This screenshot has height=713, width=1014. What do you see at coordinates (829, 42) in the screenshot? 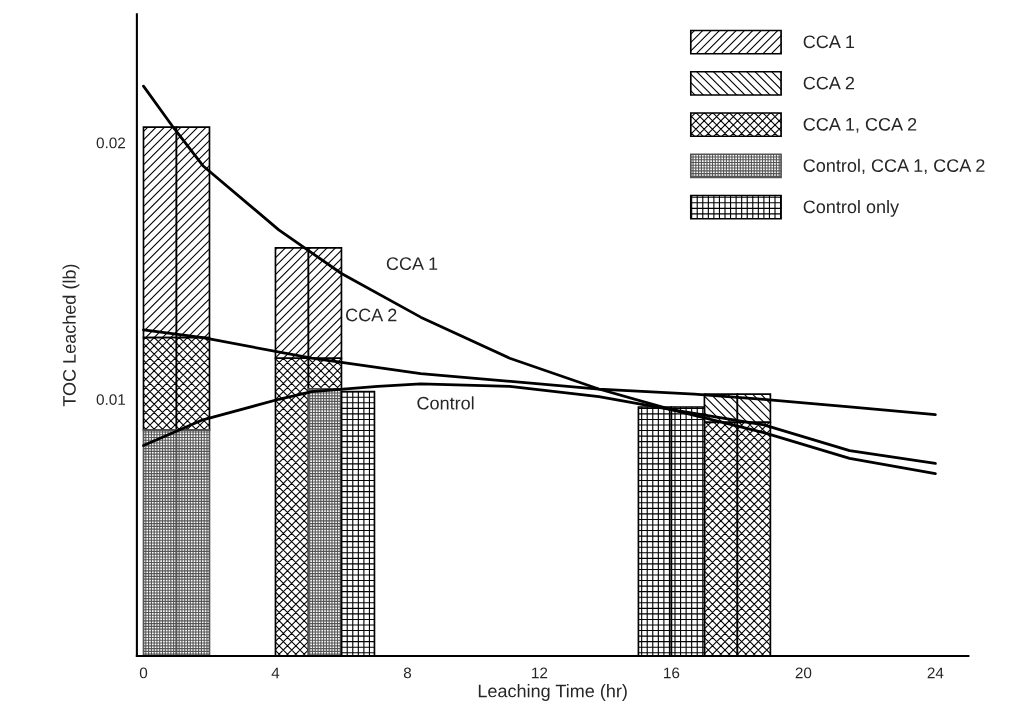
I see `legend-label: CCA 1` at bounding box center [829, 42].